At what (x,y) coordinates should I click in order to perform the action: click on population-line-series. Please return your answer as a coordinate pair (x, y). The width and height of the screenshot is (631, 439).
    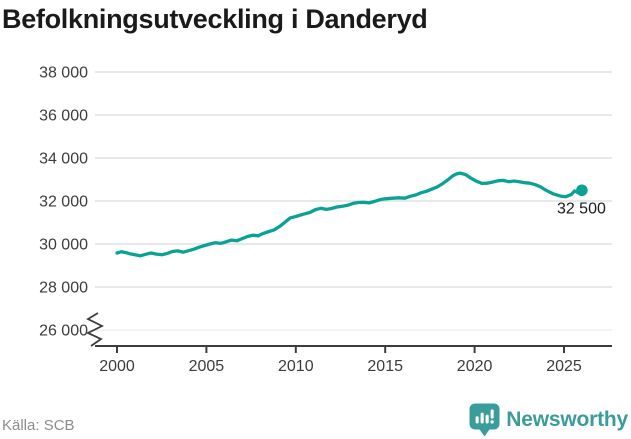
    Looking at the image, I should click on (349, 214).